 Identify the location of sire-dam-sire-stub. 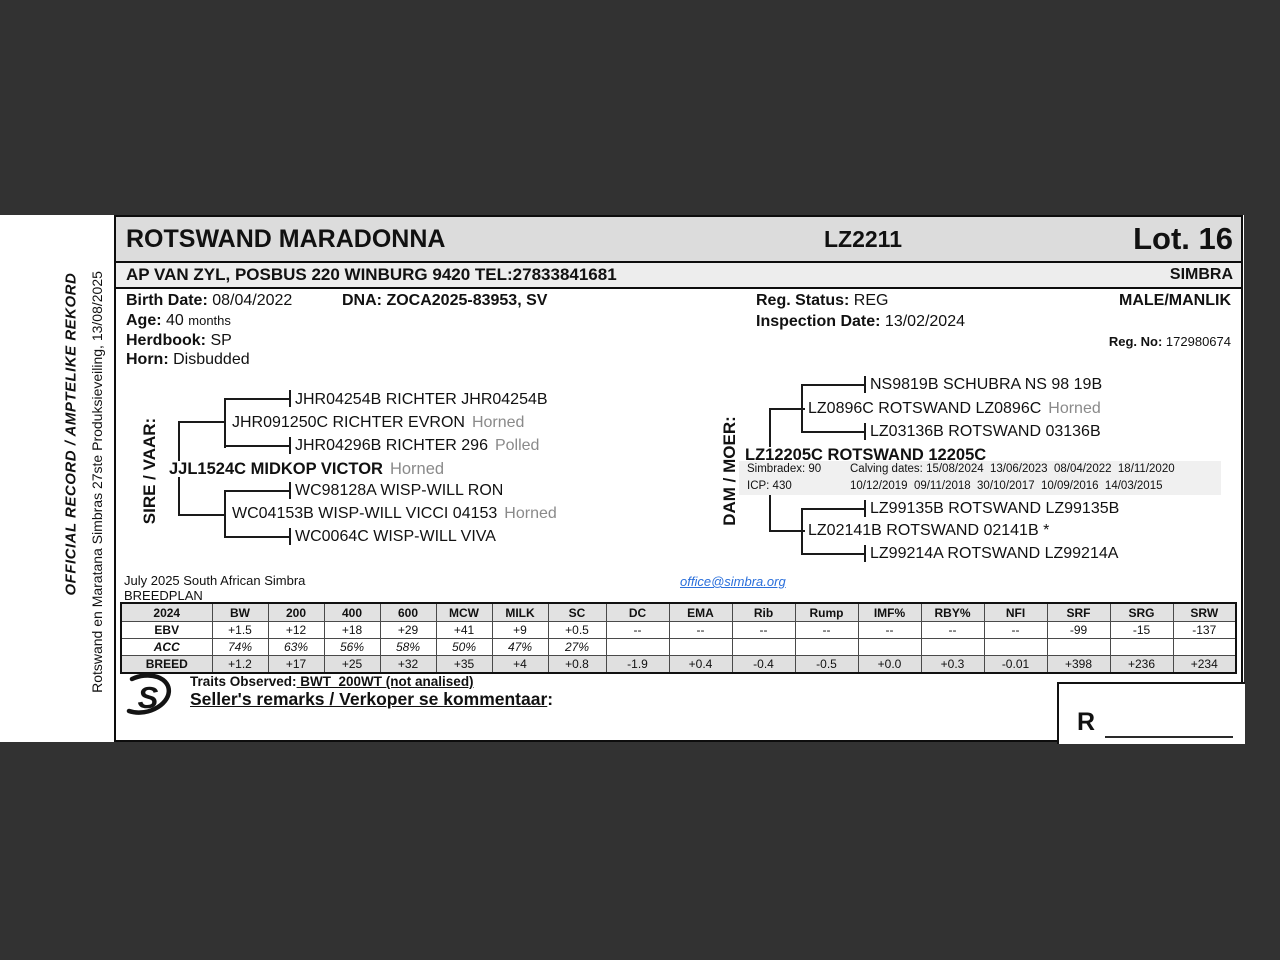
(257, 491).